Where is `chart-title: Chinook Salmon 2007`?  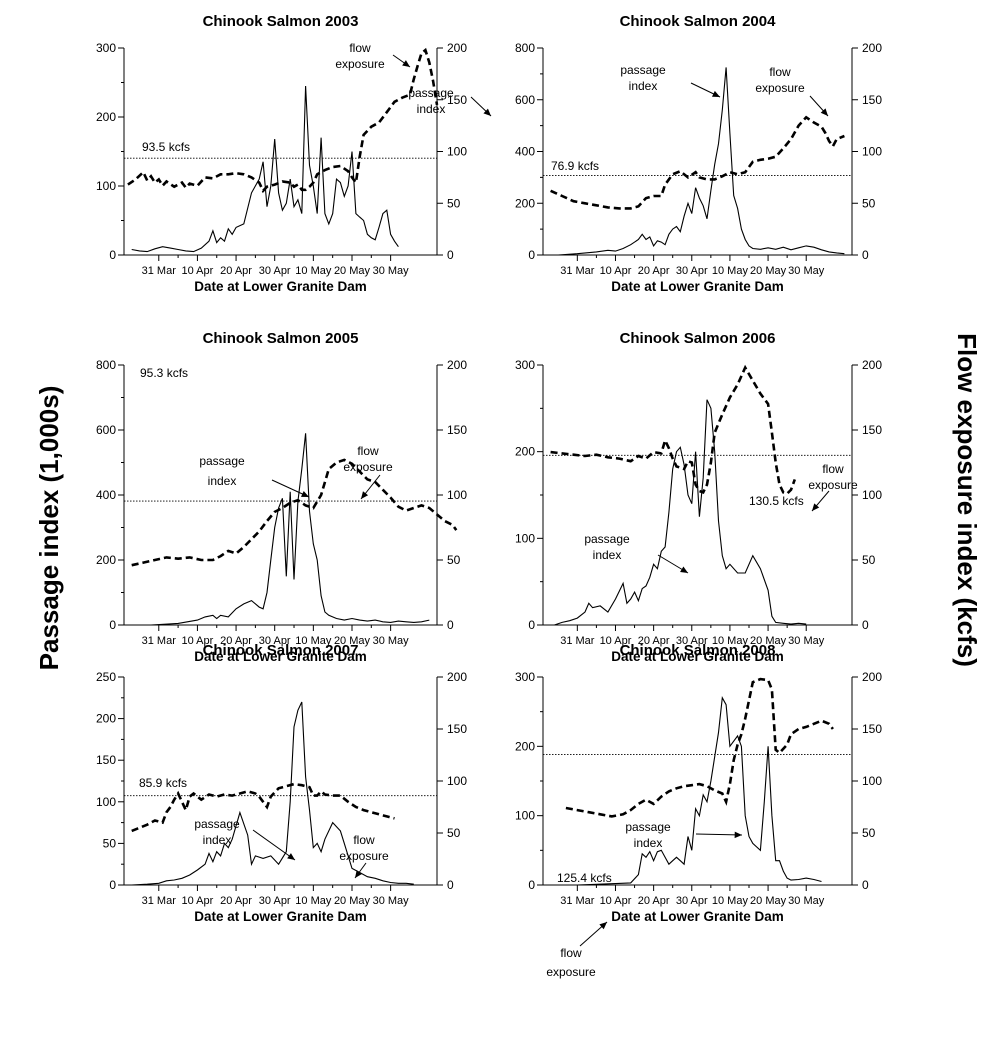 chart-title: Chinook Salmon 2007 is located at coordinates (281, 650).